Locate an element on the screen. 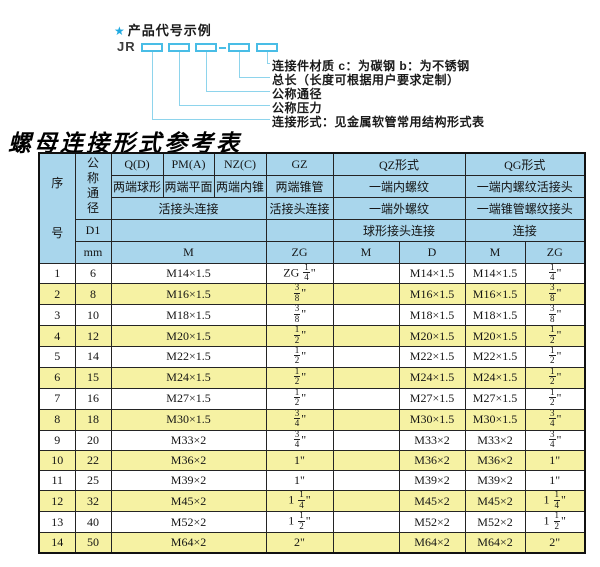  header-m: M is located at coordinates (188, 252).